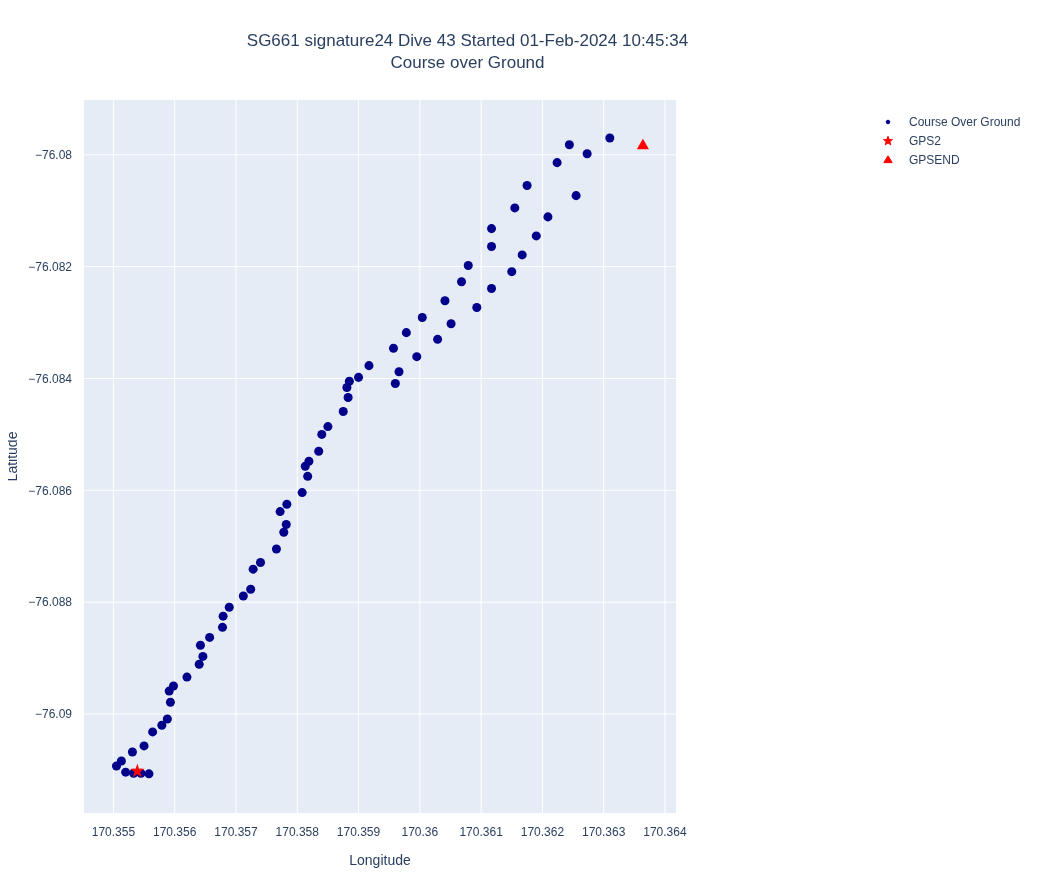 The width and height of the screenshot is (1058, 894). Describe the element at coordinates (934, 159) in the screenshot. I see `legend-label: GPSEND` at that location.